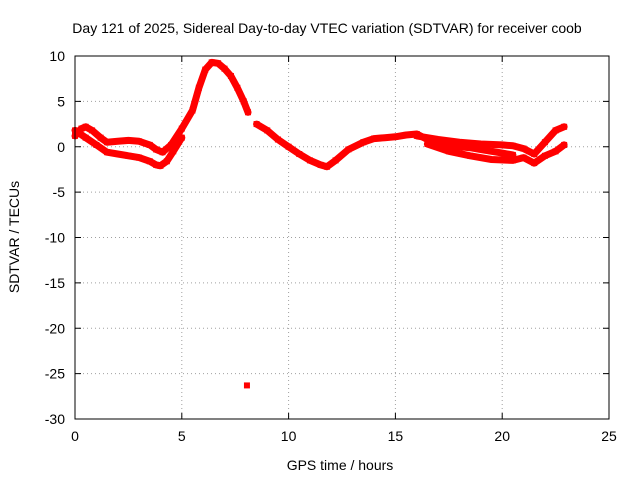 Image resolution: width=640 pixels, height=480 pixels. What do you see at coordinates (55, 238) in the screenshot?
I see `y-tick-label: -10` at bounding box center [55, 238].